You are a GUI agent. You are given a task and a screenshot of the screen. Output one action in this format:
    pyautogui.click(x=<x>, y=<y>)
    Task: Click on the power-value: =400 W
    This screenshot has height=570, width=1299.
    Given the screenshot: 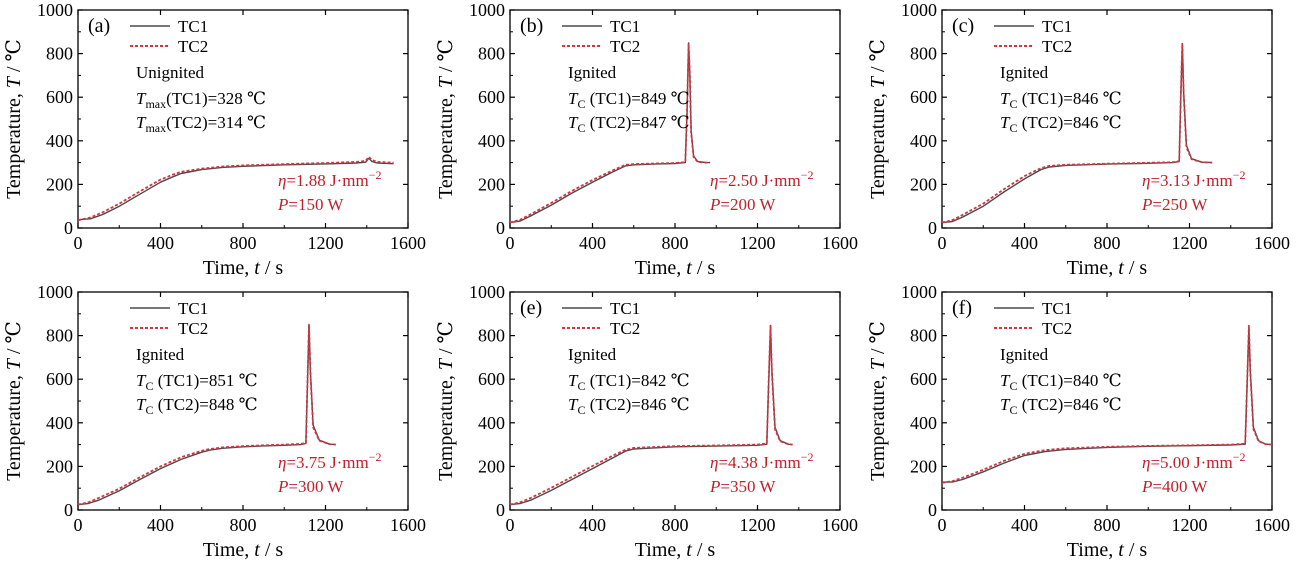 What is the action you would take?
    pyautogui.click(x=1180, y=486)
    